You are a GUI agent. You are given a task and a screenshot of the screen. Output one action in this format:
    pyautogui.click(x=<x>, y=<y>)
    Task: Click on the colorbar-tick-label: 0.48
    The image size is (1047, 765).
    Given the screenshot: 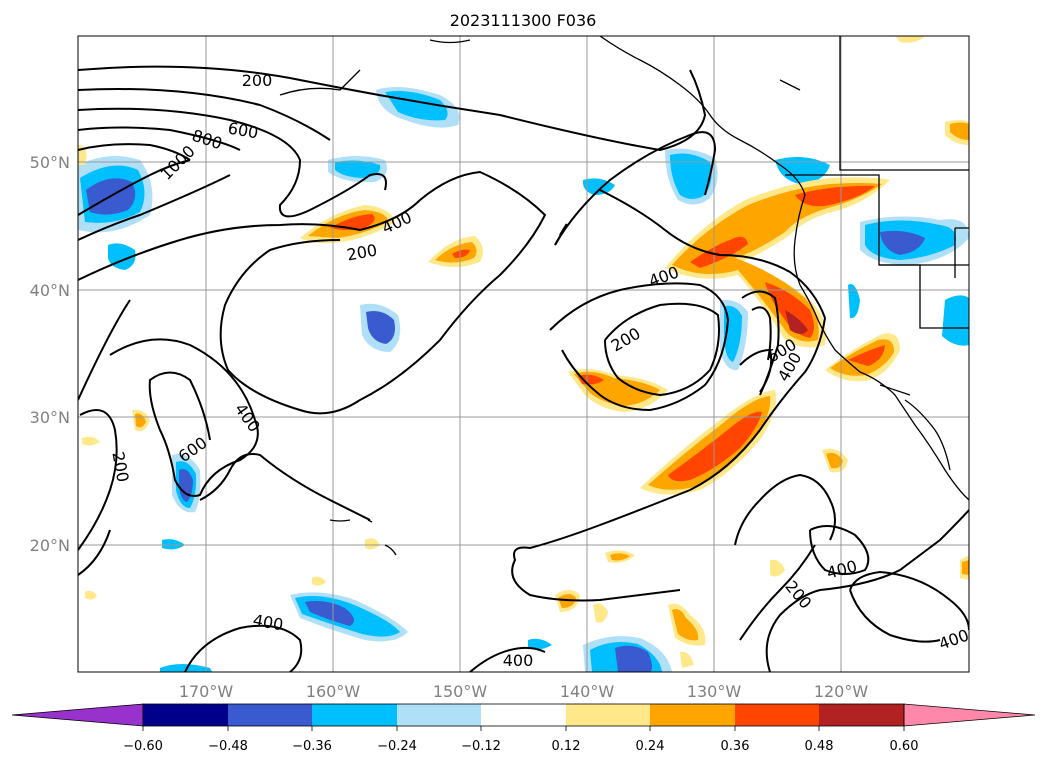 What is the action you would take?
    pyautogui.click(x=819, y=746)
    